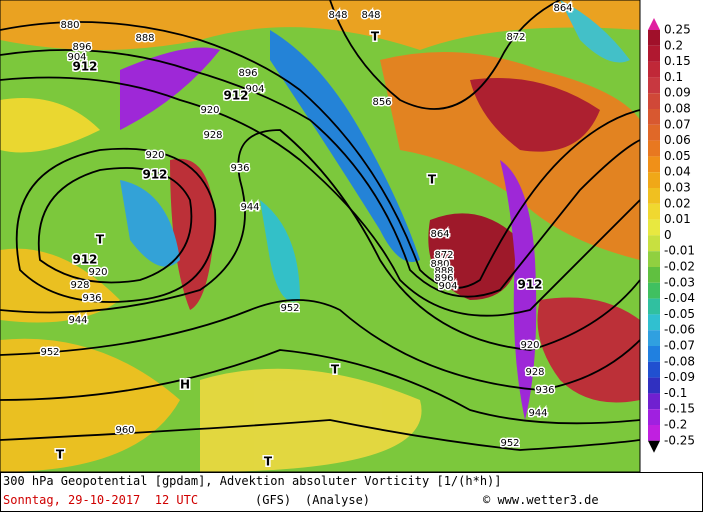 The height and width of the screenshot is (513, 704). Describe the element at coordinates (677, 140) in the screenshot. I see `colorbar-label: 0.06` at that location.